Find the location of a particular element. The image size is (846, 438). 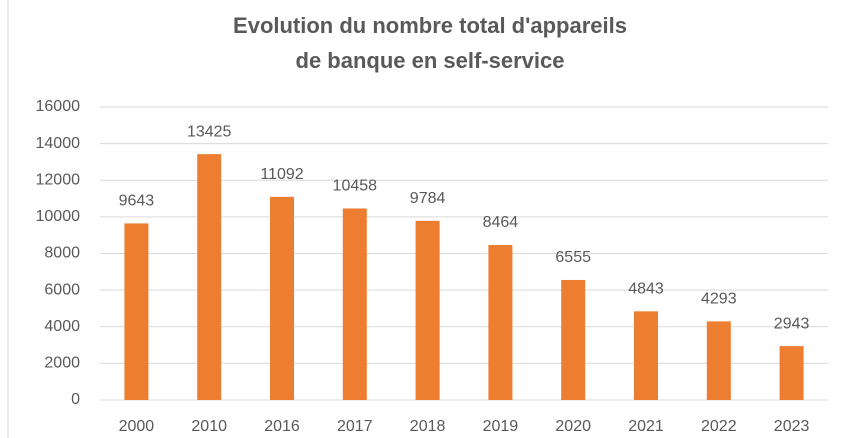

data-label: 13425 is located at coordinates (209, 131).